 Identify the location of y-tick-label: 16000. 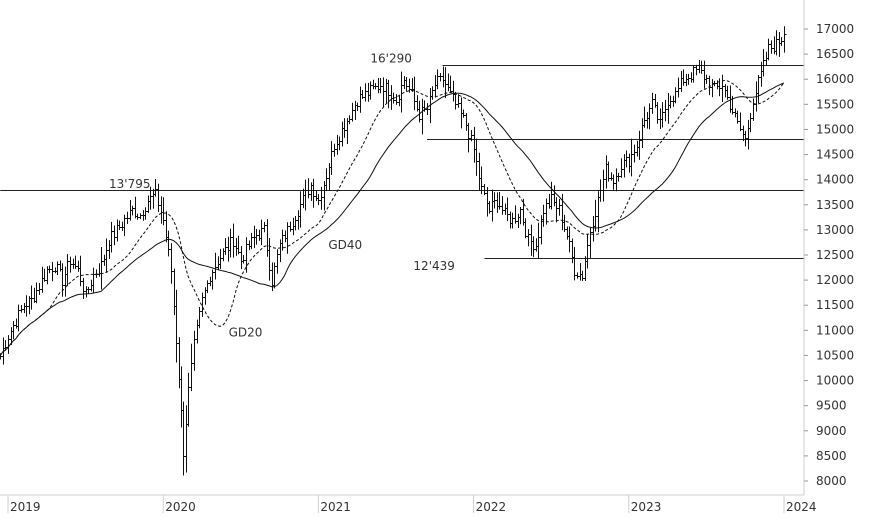
(835, 79).